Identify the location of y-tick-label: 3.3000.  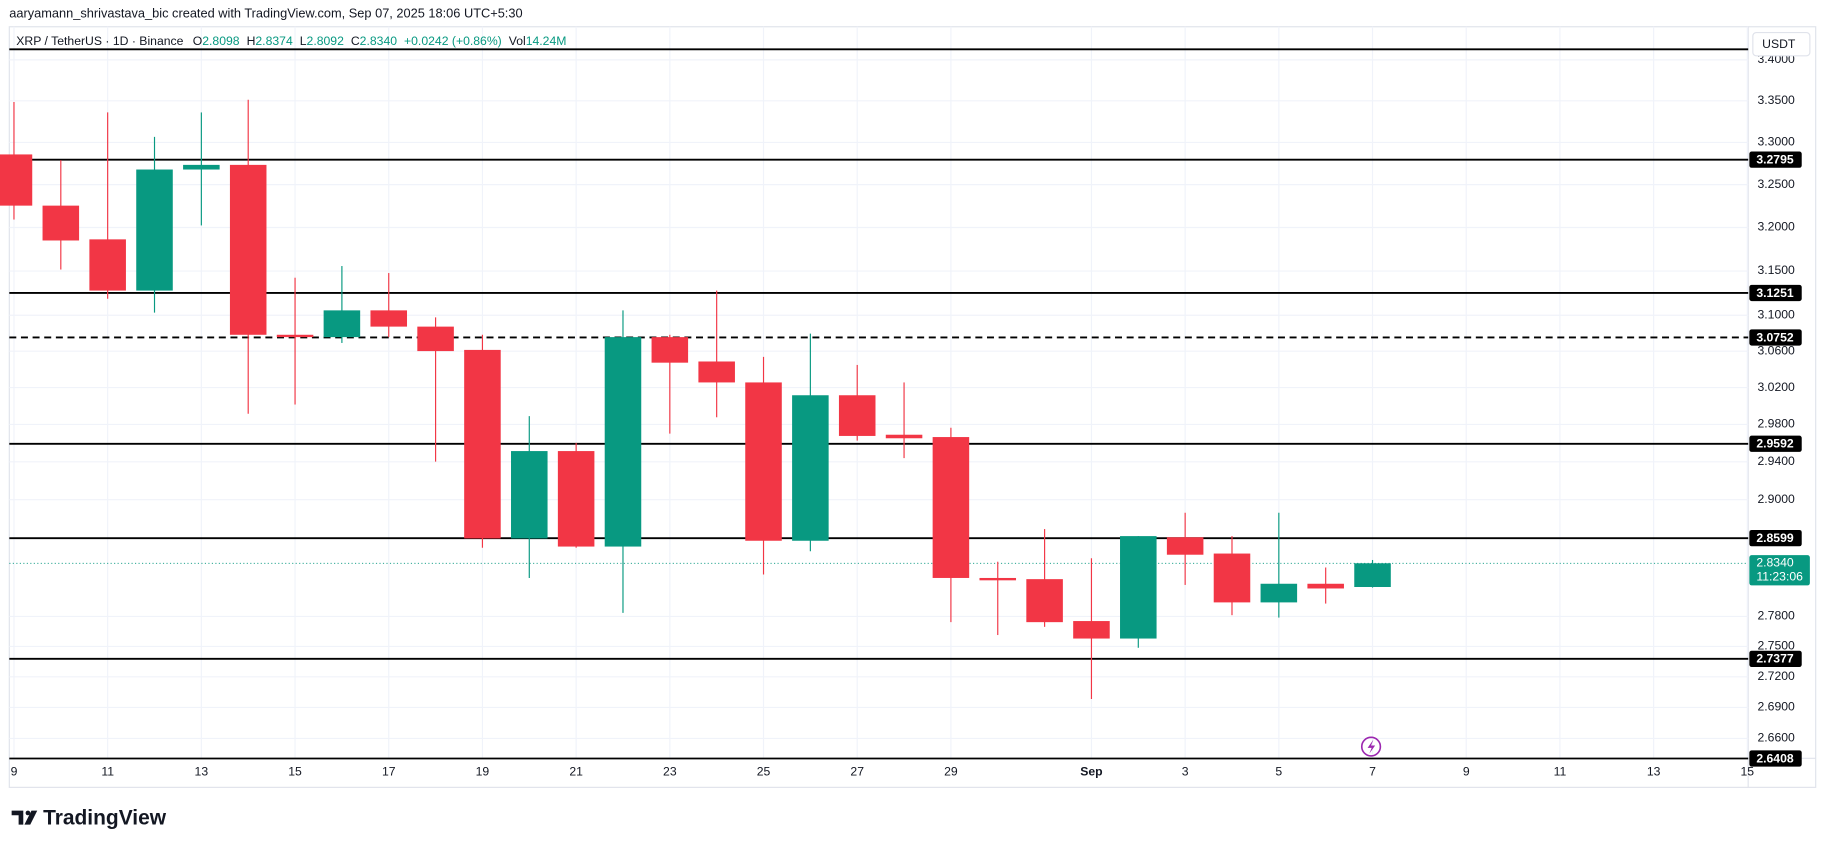
(1776, 142).